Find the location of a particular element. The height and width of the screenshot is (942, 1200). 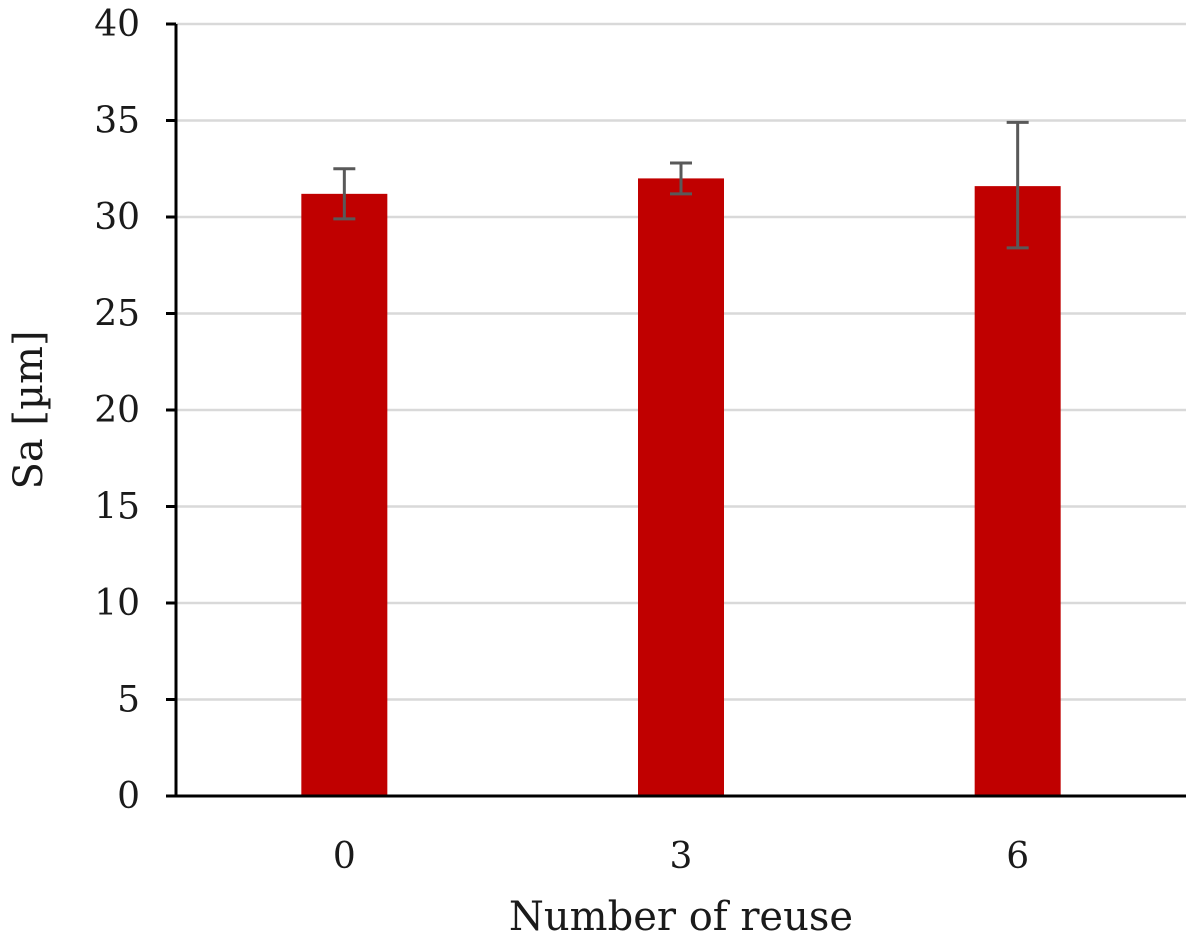

error-bars is located at coordinates (681, 185).